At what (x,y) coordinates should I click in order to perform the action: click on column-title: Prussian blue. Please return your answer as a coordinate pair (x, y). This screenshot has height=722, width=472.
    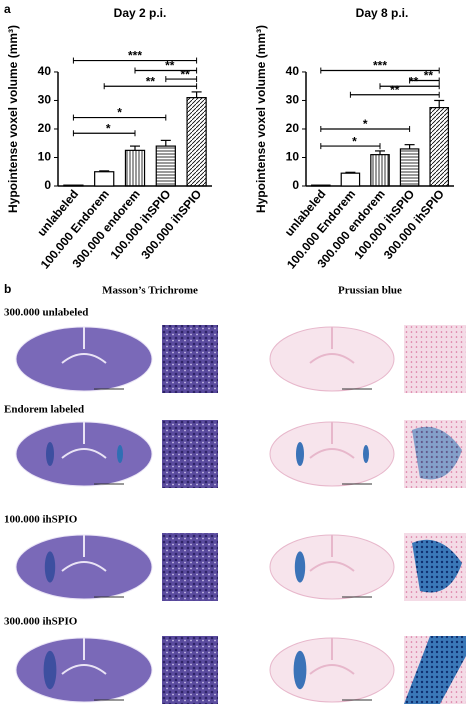
    Looking at the image, I should click on (370, 291).